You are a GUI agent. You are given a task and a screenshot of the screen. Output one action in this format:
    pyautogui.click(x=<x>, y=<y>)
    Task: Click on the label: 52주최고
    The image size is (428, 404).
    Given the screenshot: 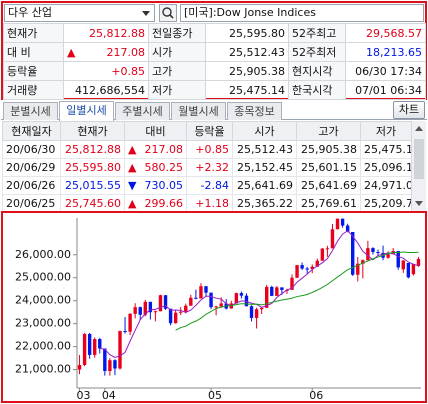 What is the action you would take?
    pyautogui.click(x=317, y=33)
    